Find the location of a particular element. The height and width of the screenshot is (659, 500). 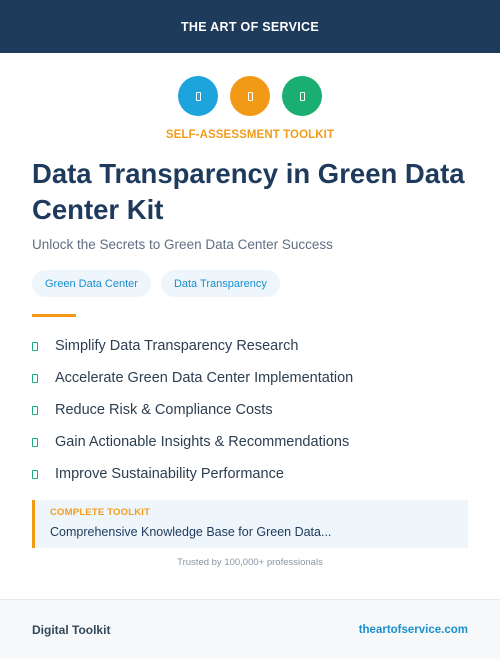

website-link: theartofservice.com is located at coordinates (413, 629).